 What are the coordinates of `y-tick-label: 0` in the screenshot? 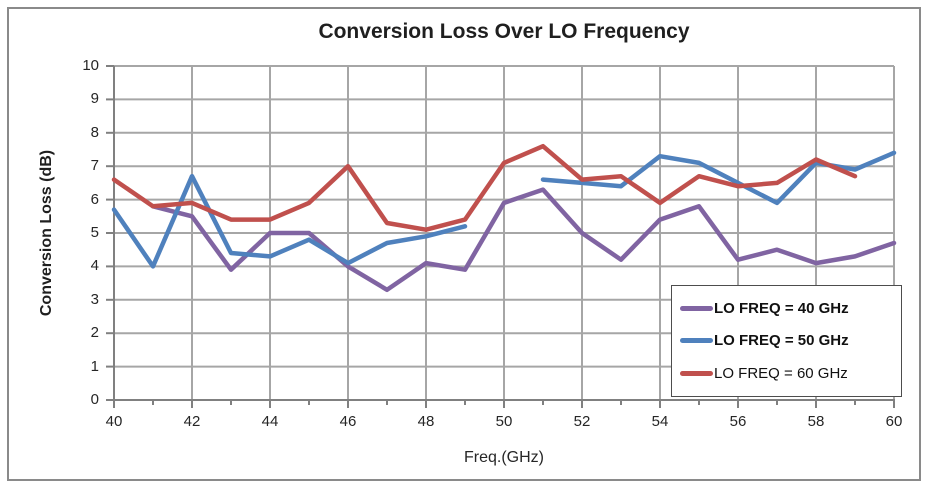 It's located at (94, 399).